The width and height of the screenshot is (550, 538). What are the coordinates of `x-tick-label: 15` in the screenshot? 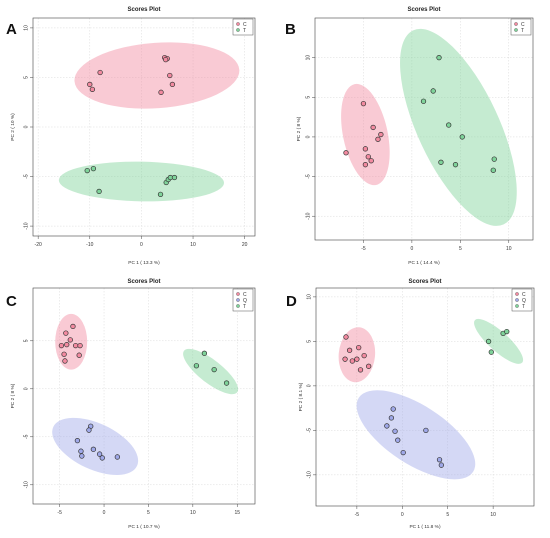 It's located at (237, 513).